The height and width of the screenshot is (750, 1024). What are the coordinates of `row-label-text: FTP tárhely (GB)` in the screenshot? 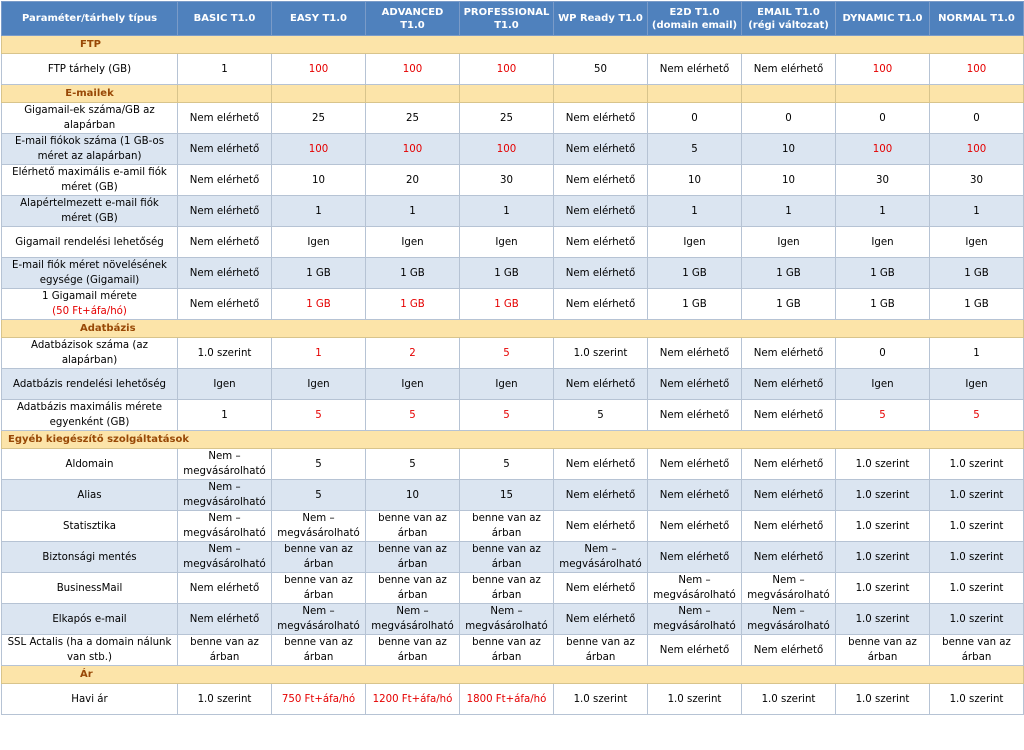 It's located at (89, 69).